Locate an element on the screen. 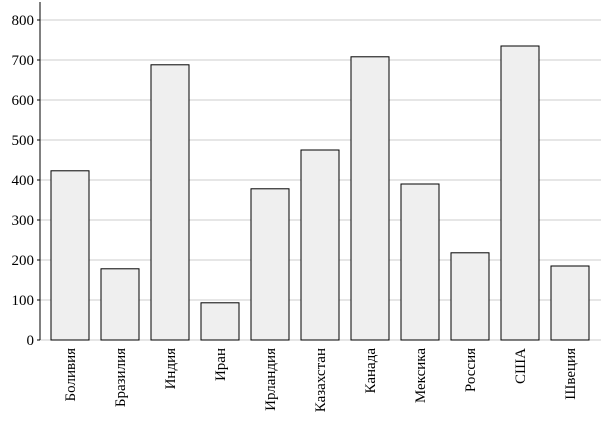  y-tick-label: 700 is located at coordinates (23, 61).